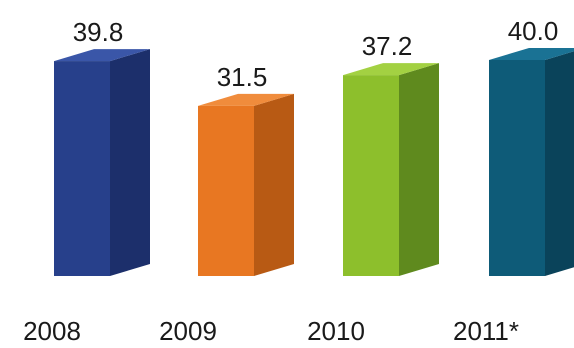  Describe the element at coordinates (387, 46) in the screenshot. I see `value-label-2010: 37.2` at that location.